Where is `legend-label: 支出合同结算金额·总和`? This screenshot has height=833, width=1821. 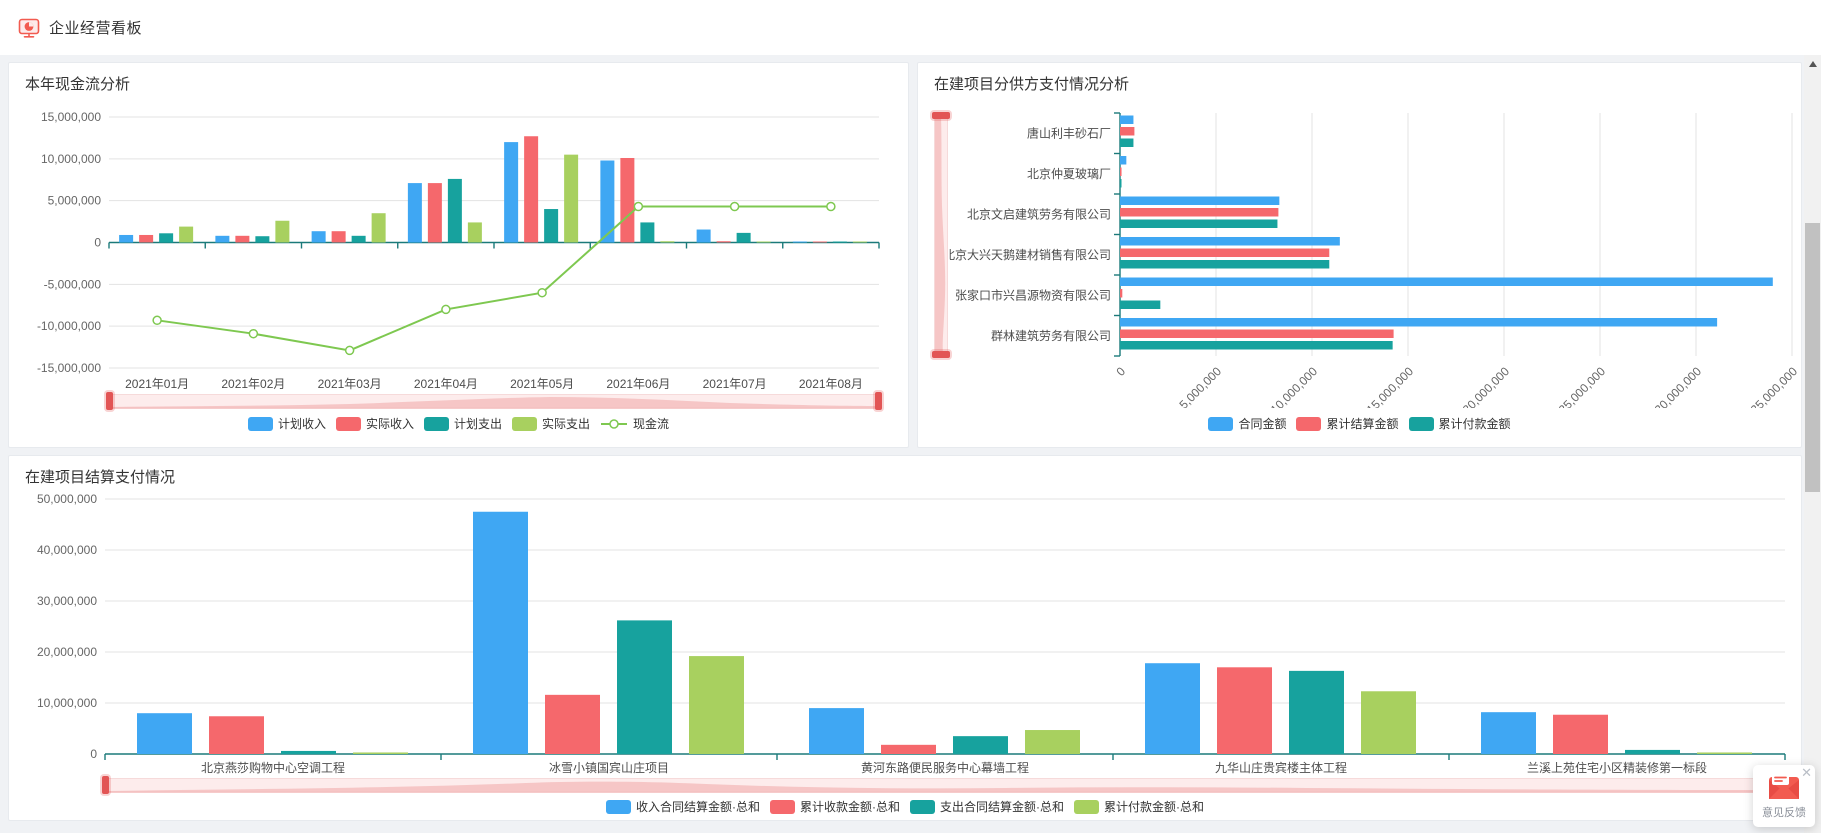
legend-label: 支出合同结算金额·总和 is located at coordinates (1002, 807).